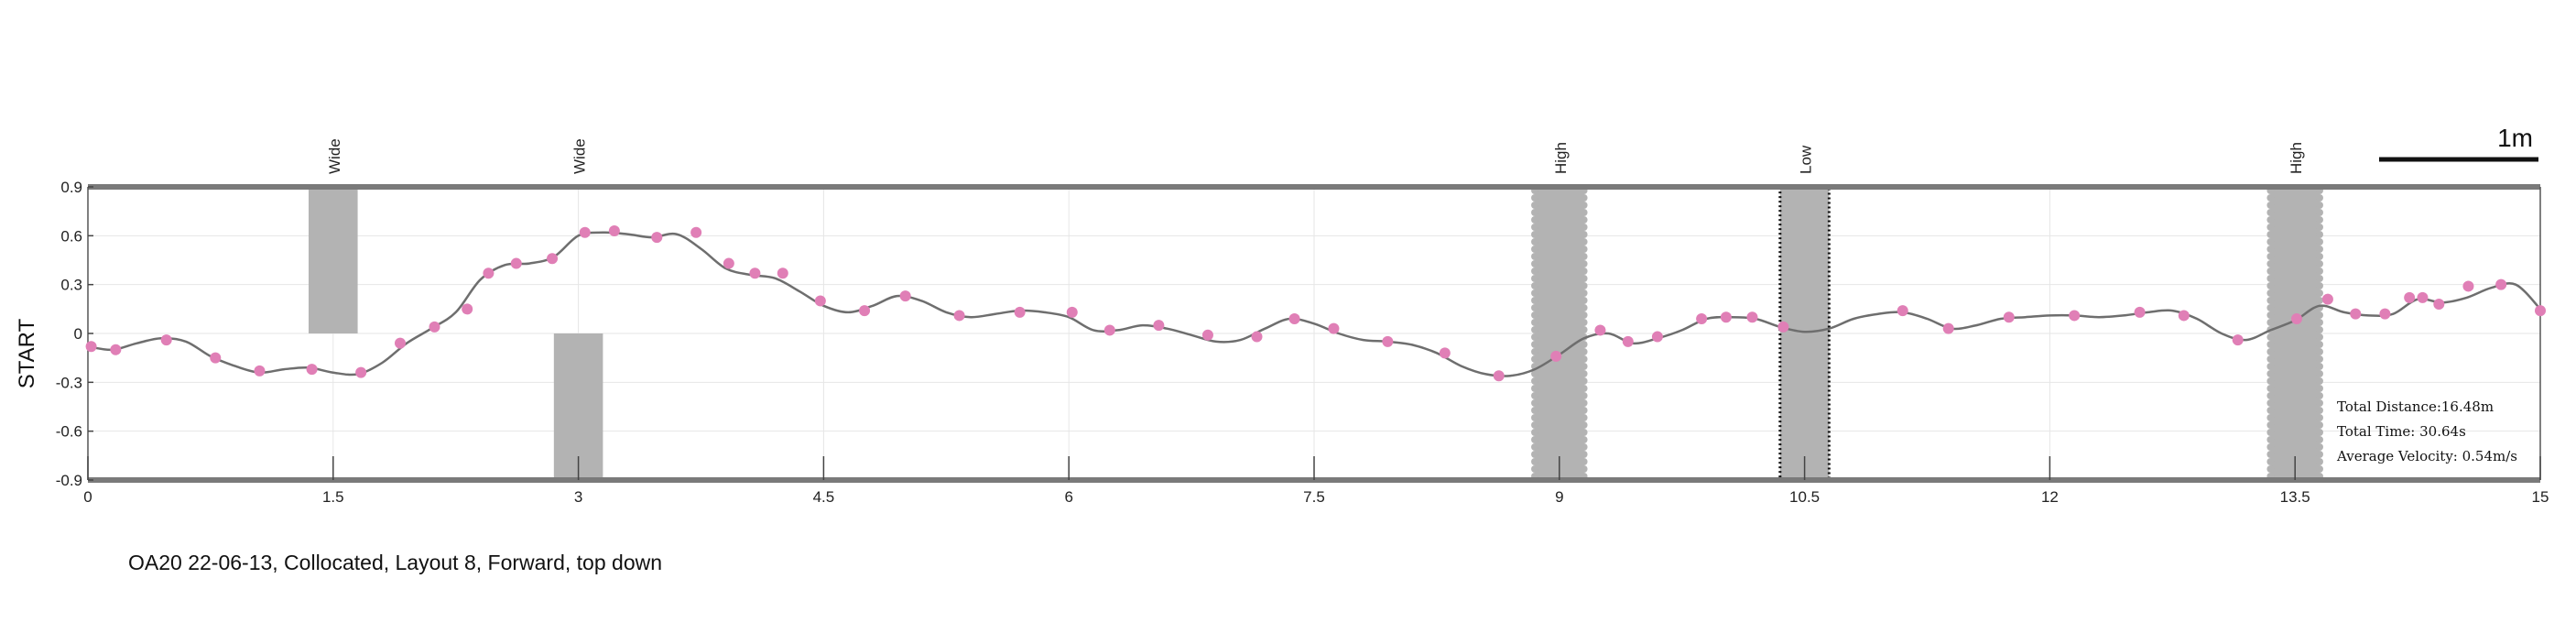 The height and width of the screenshot is (644, 2576). Describe the element at coordinates (78, 334) in the screenshot. I see `y-tick-label: 0` at that location.